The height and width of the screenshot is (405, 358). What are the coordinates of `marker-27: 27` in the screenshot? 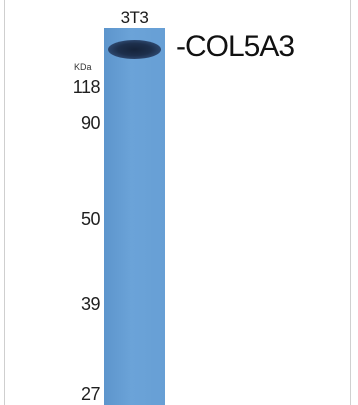 It's located at (90, 394).